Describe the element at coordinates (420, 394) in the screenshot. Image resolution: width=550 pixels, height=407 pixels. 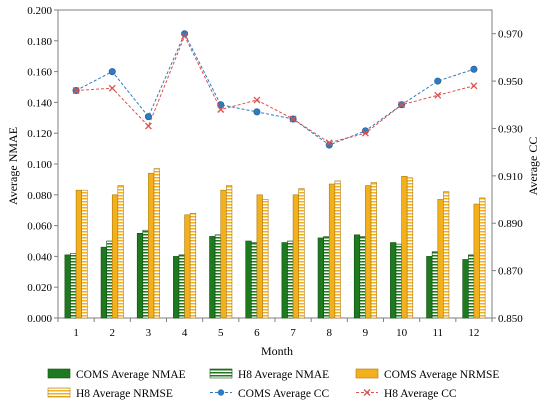
I see `legend-label: H8 Average CC` at that location.